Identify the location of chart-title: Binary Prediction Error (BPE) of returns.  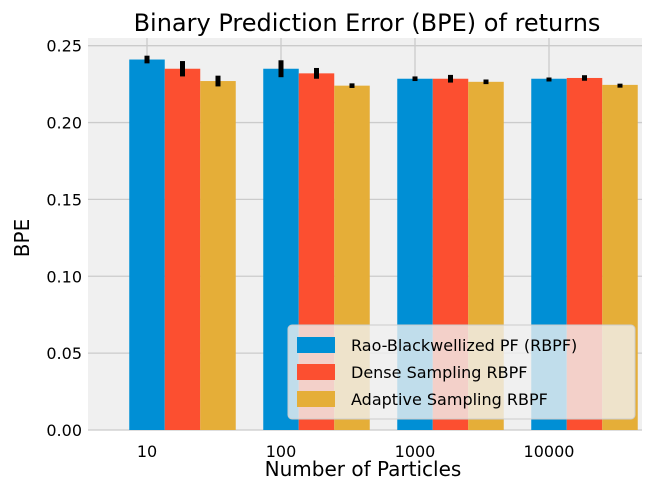
(367, 23).